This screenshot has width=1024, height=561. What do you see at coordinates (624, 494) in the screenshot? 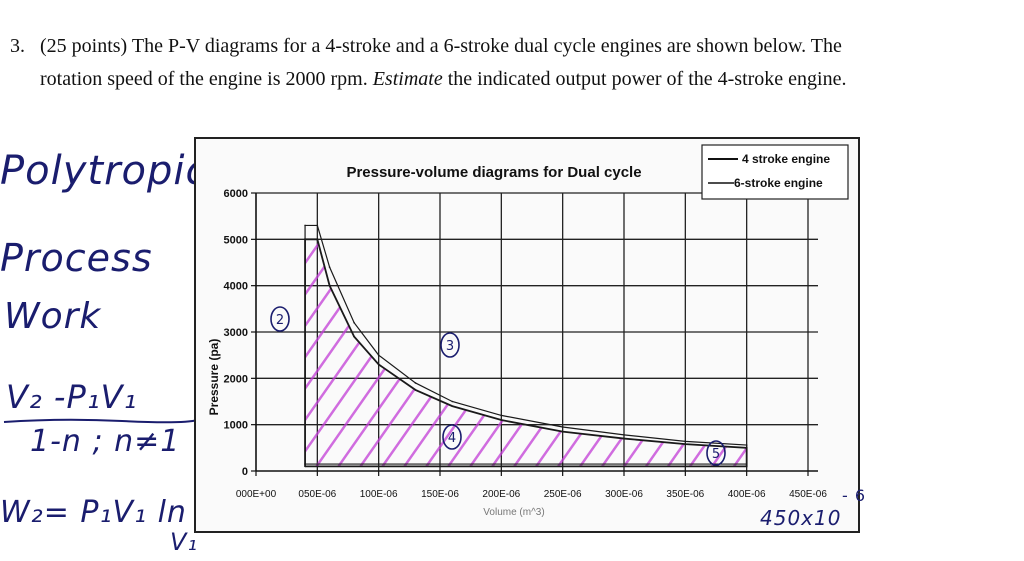
I see `x-tick-label: 300E-06` at bounding box center [624, 494].